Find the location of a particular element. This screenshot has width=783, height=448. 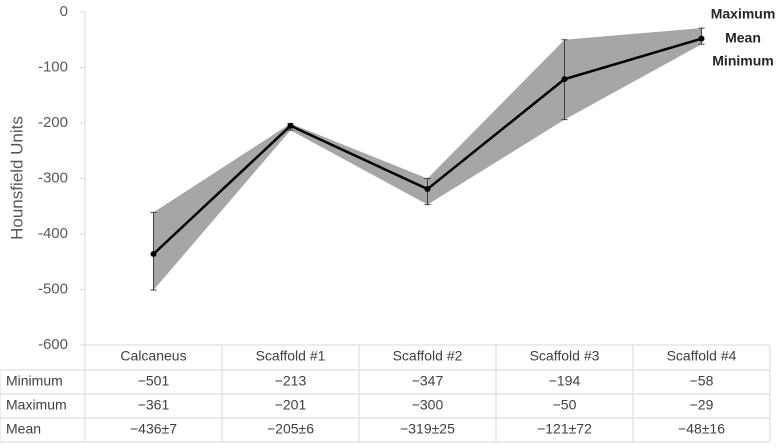

table-cell: −347 is located at coordinates (428, 381).